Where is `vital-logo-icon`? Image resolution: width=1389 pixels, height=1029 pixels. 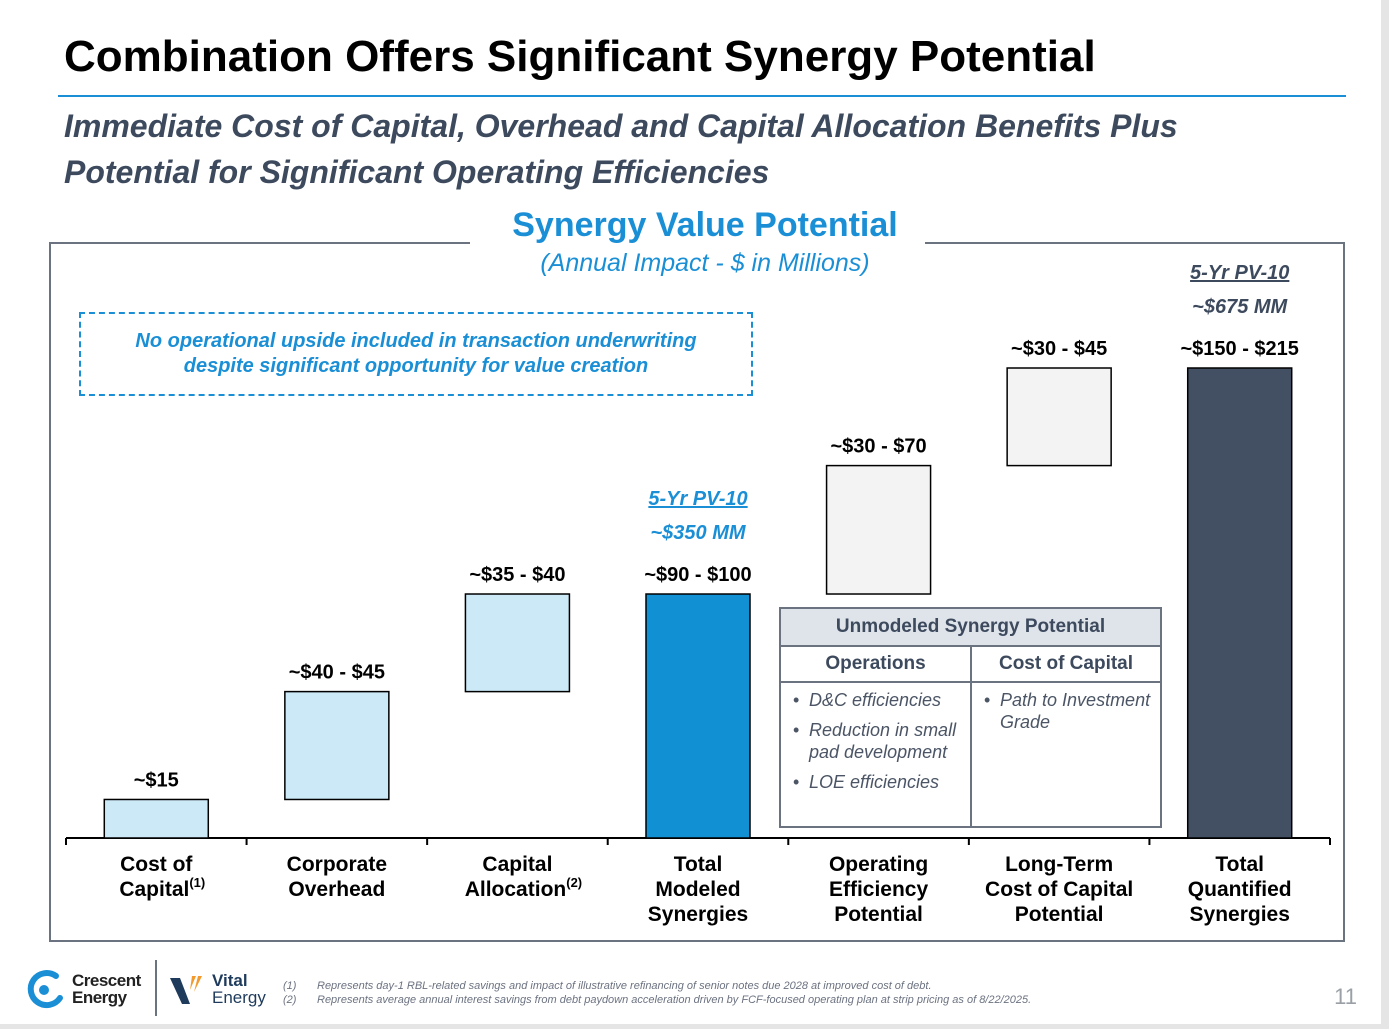 vital-logo-icon is located at coordinates (186, 990).